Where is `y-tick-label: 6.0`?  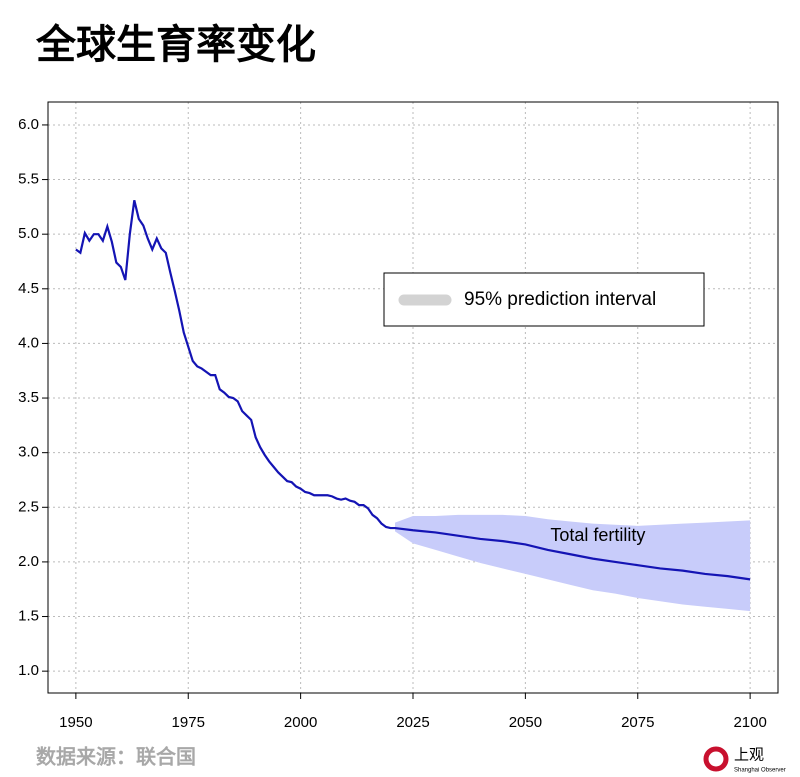
y-tick-label: 6.0 is located at coordinates (28, 124).